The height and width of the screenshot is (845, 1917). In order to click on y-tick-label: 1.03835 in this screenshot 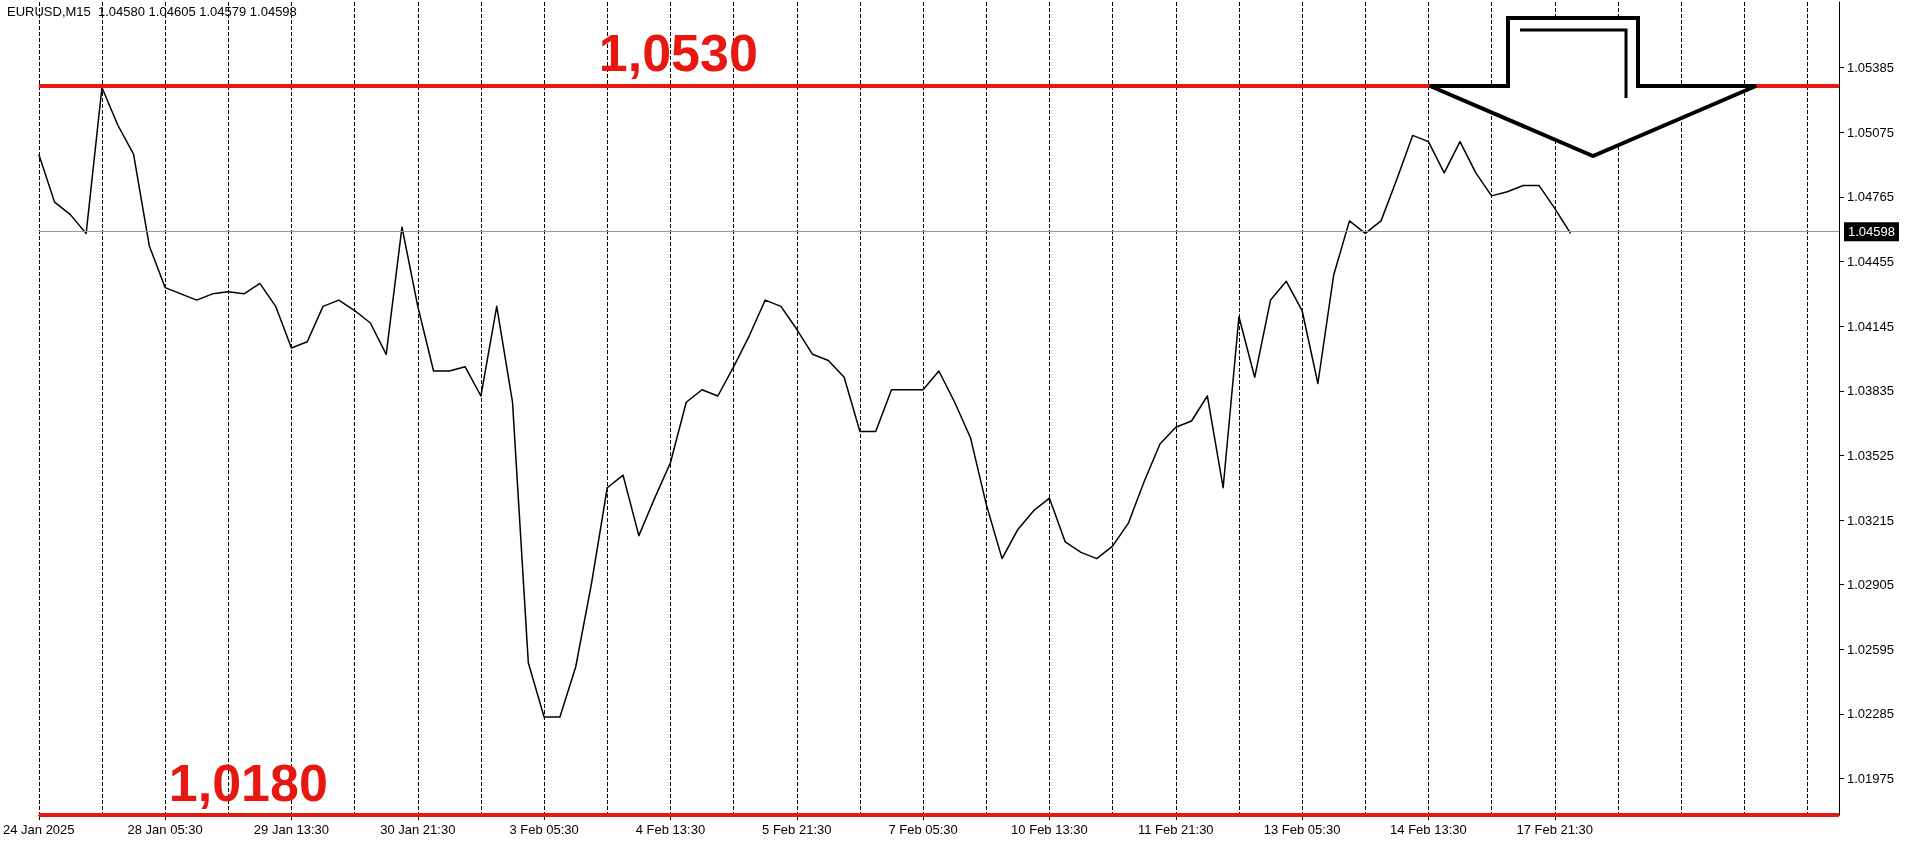, I will do `click(1870, 391)`.